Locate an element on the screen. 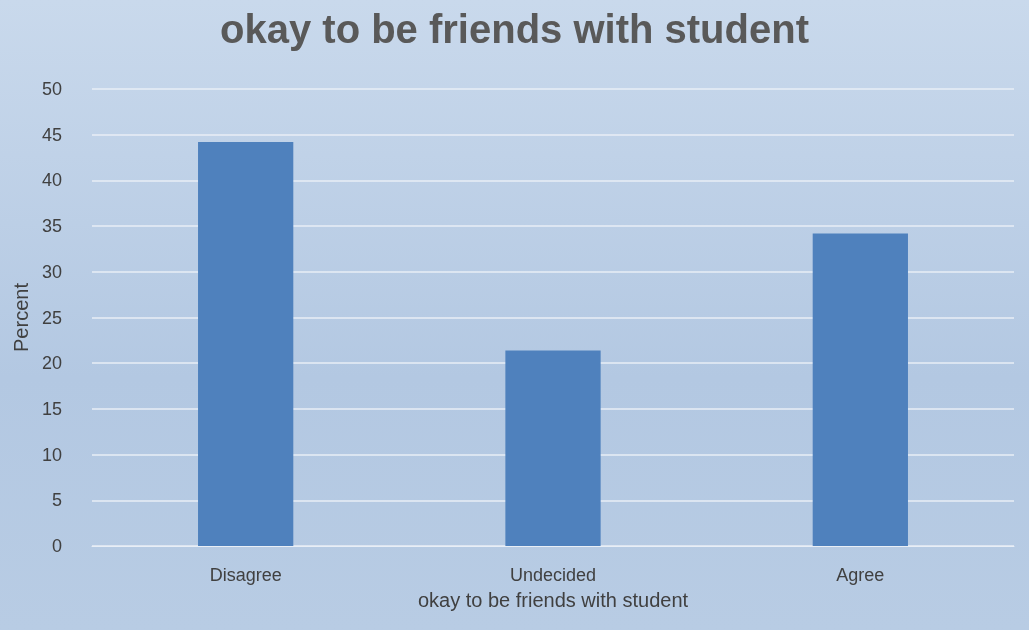 The height and width of the screenshot is (630, 1029). y-tick-label: 25 is located at coordinates (51, 317).